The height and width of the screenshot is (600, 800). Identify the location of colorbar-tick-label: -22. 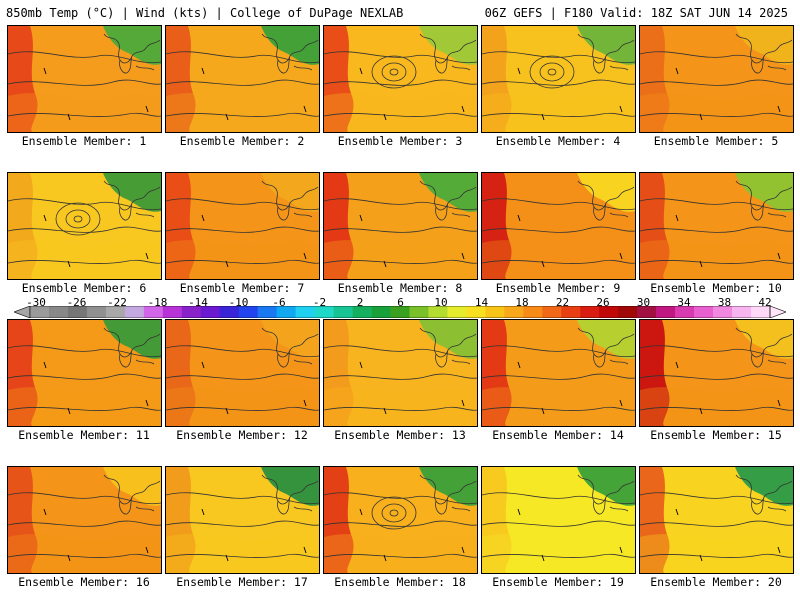
(117, 302).